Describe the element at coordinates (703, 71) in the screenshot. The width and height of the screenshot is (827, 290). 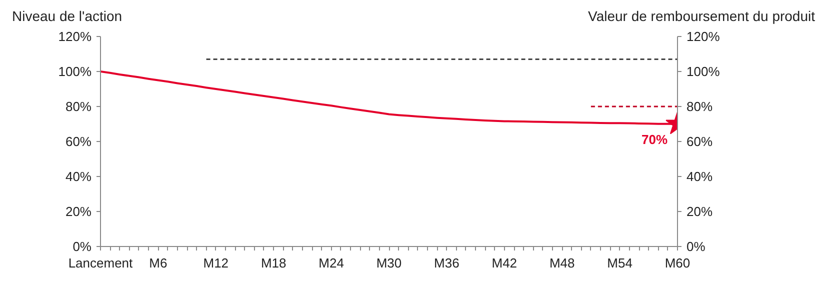
I see `y2-tick-label: 100%` at that location.